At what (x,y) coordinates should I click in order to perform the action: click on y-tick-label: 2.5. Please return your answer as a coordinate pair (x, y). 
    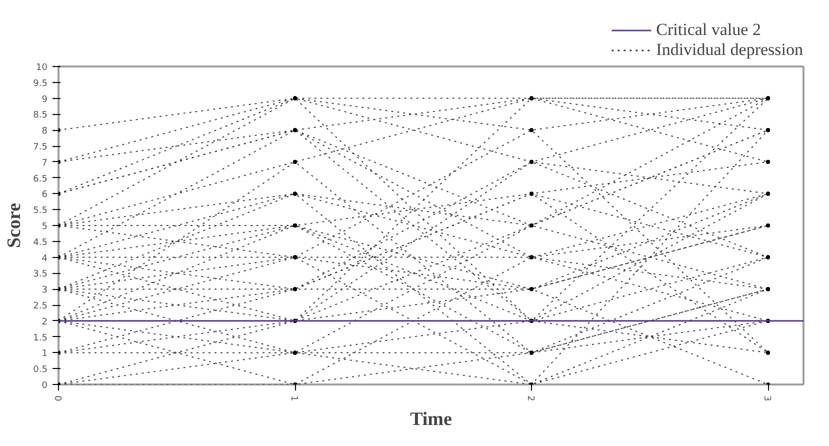
    Looking at the image, I should click on (40, 307).